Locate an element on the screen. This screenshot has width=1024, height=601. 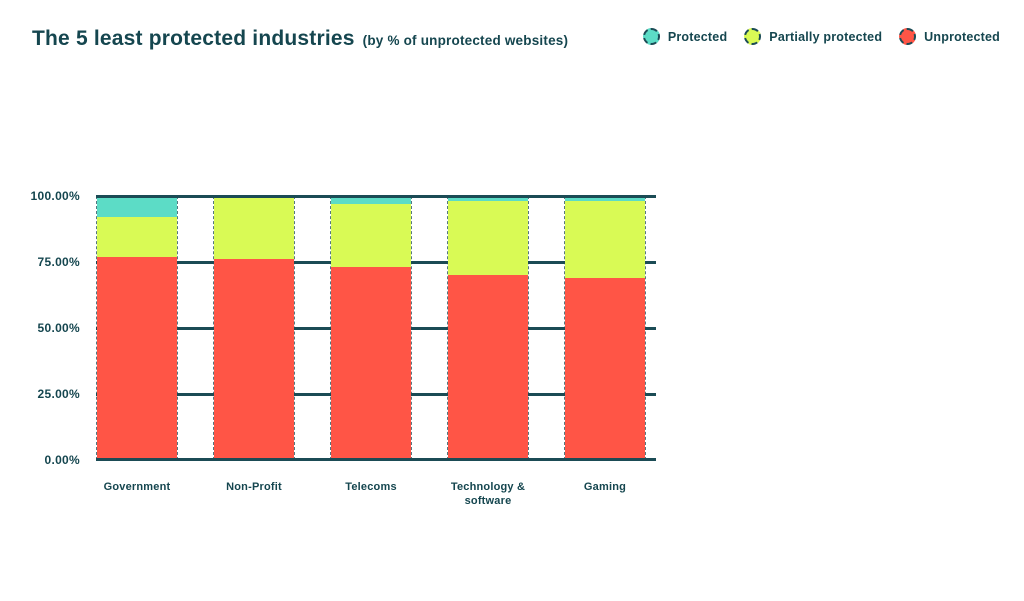
x-label-technology-software: Technology & software is located at coordinates (488, 494).